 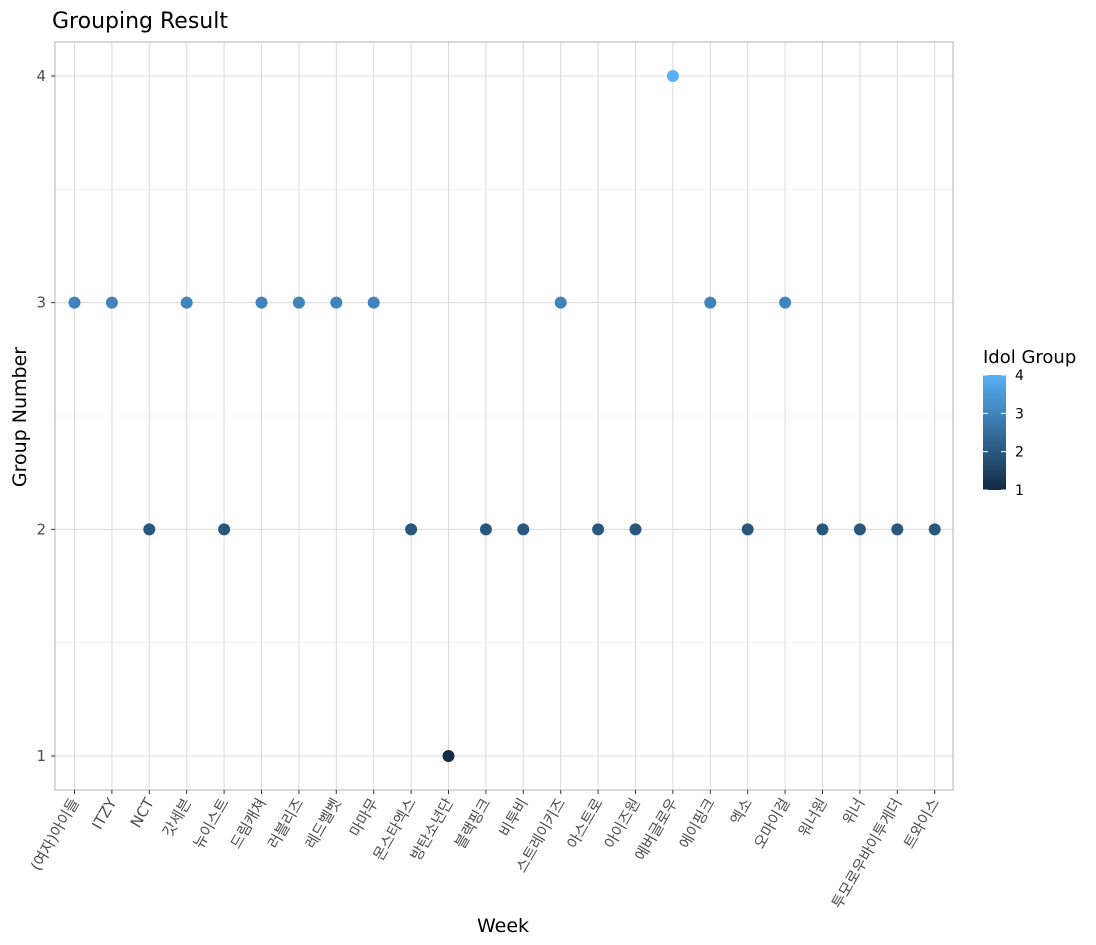 I want to click on x-tick-label: 블랙핑크, so click(x=472, y=823).